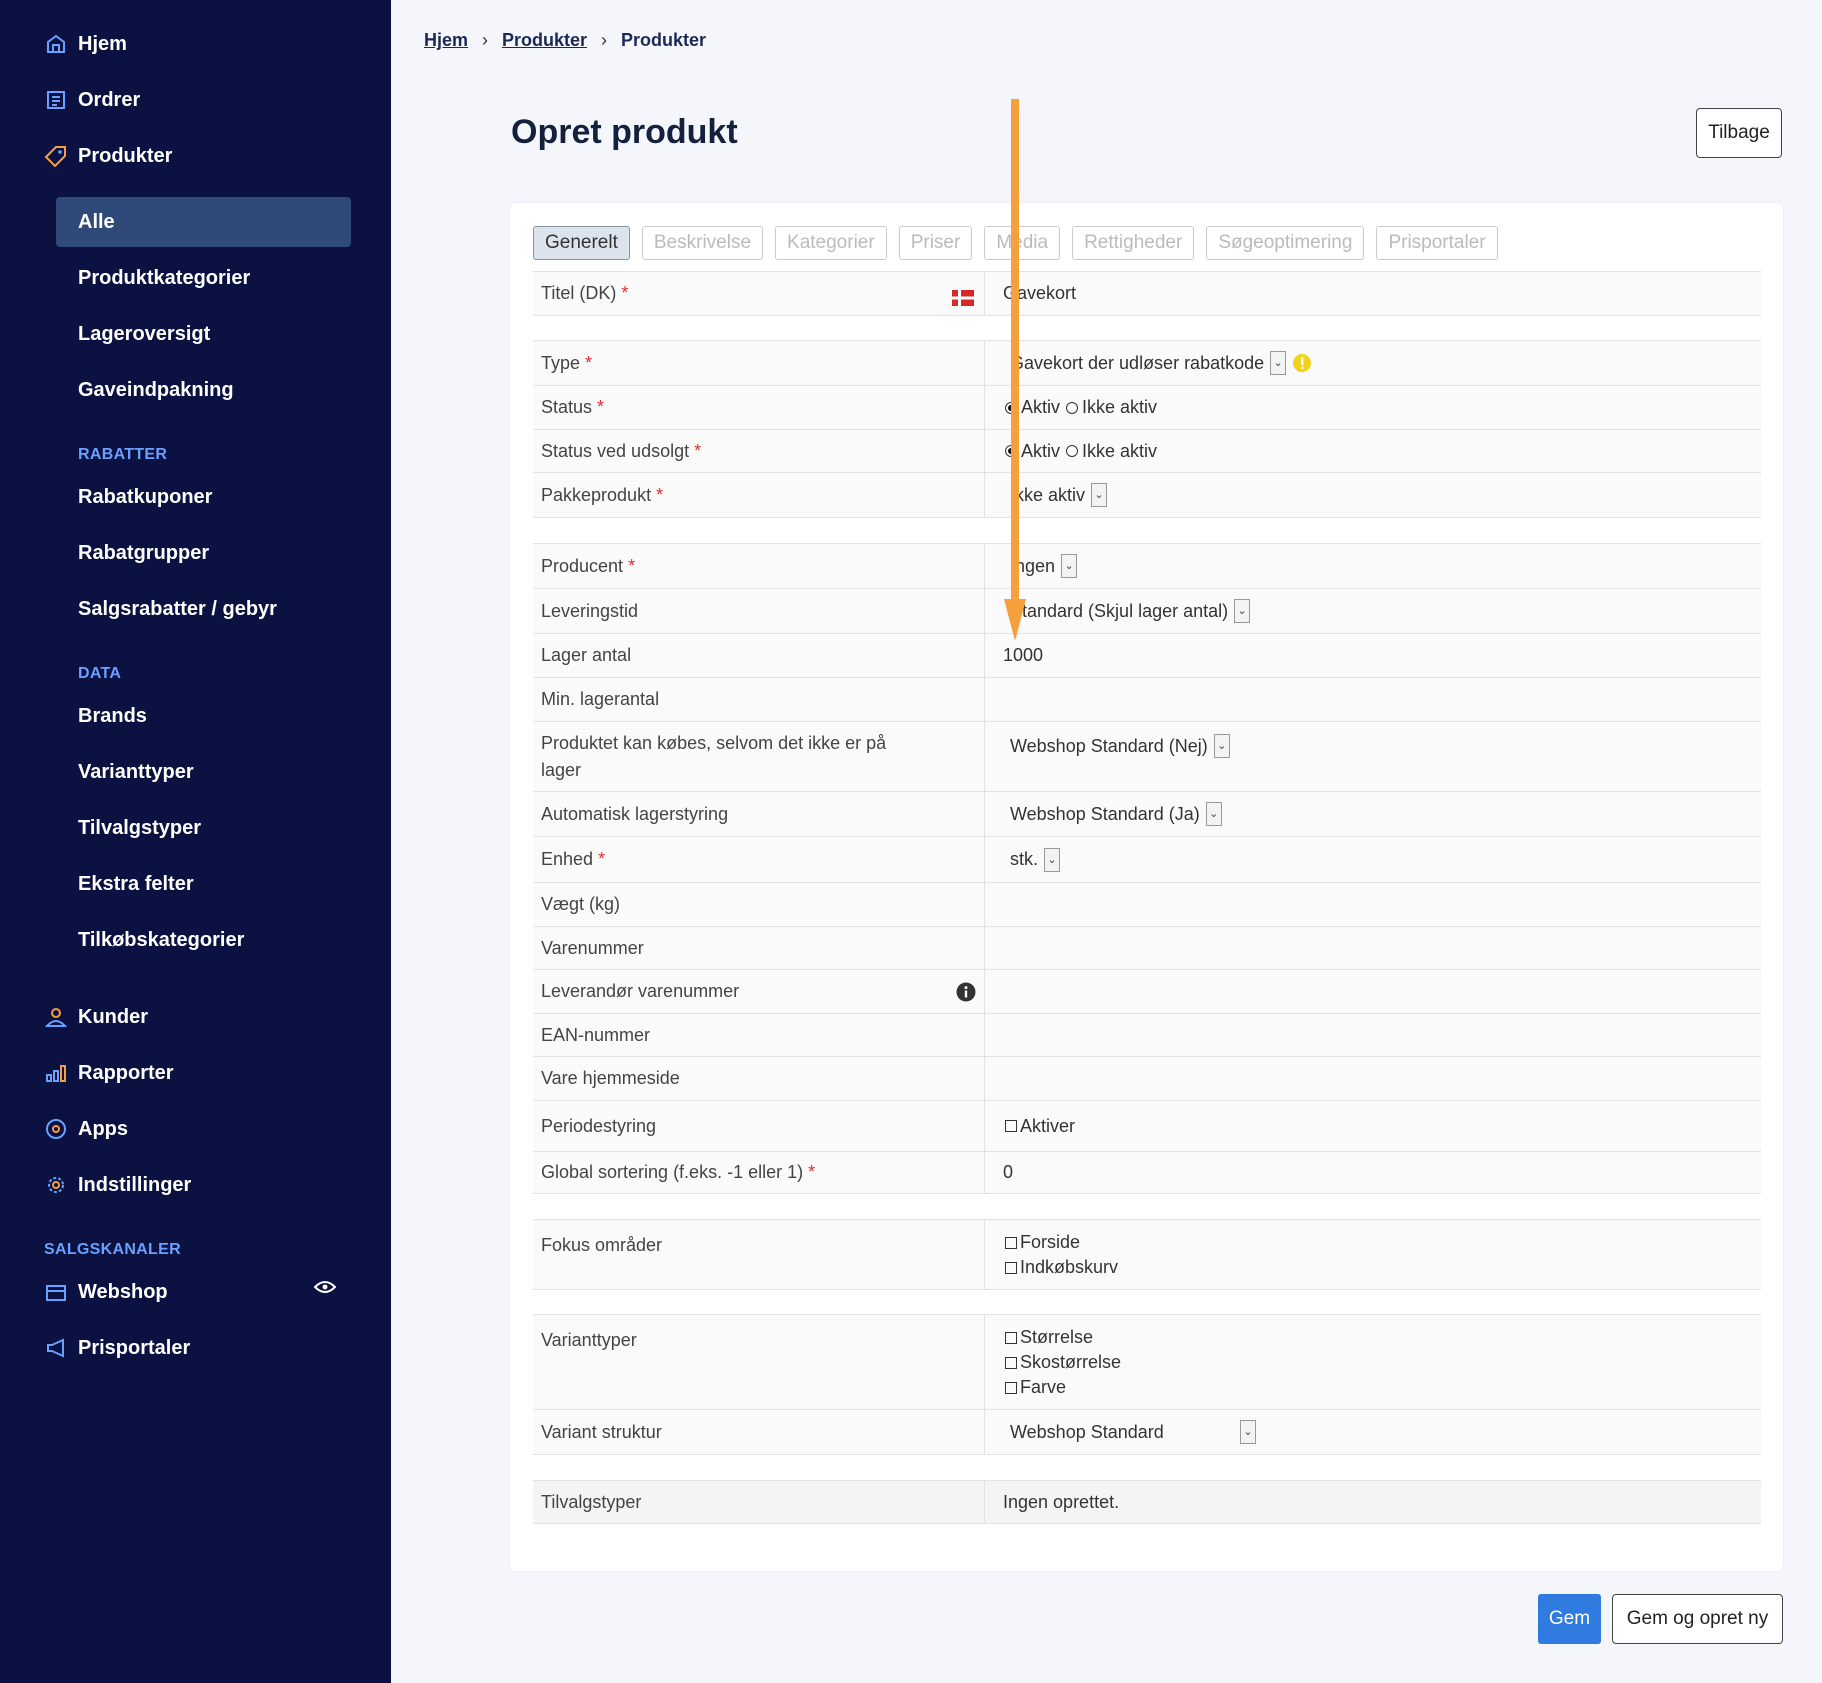  What do you see at coordinates (966, 992) in the screenshot?
I see `info-icon` at bounding box center [966, 992].